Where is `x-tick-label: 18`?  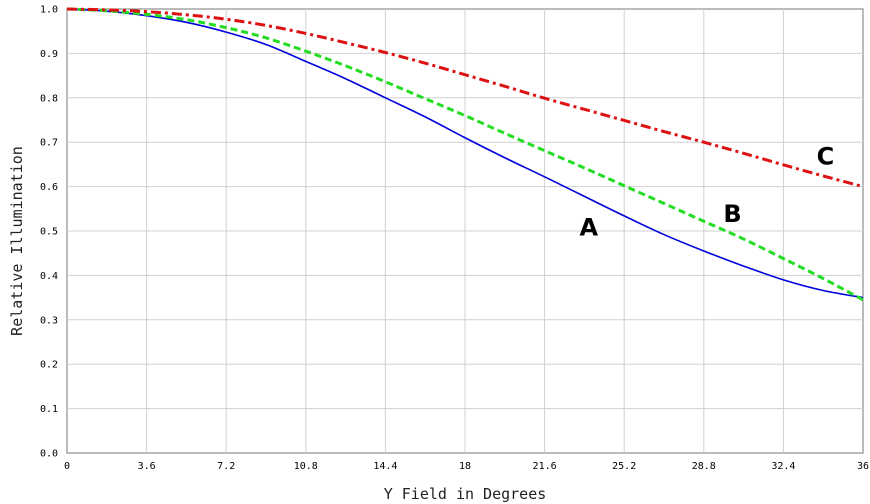
x-tick-label: 18 is located at coordinates (465, 466).